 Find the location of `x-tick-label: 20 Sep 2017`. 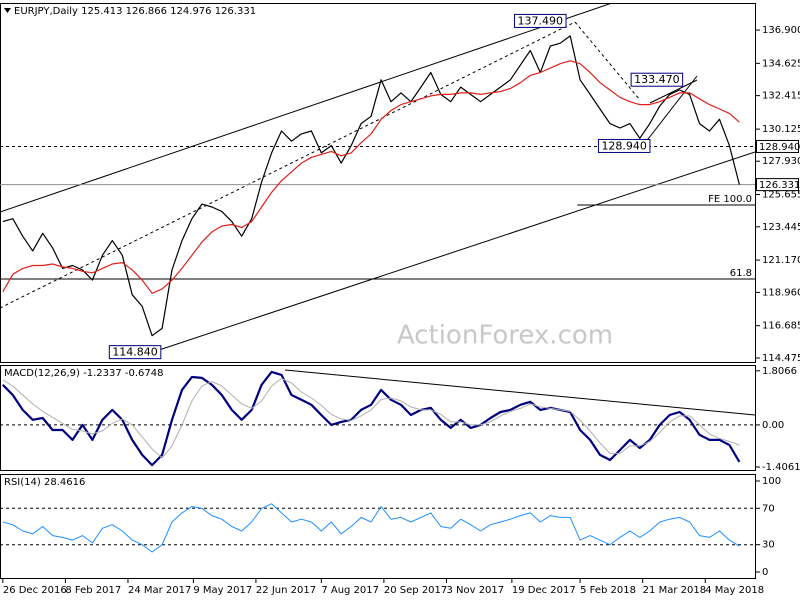

x-tick-label: 20 Sep 2017 is located at coordinates (415, 590).